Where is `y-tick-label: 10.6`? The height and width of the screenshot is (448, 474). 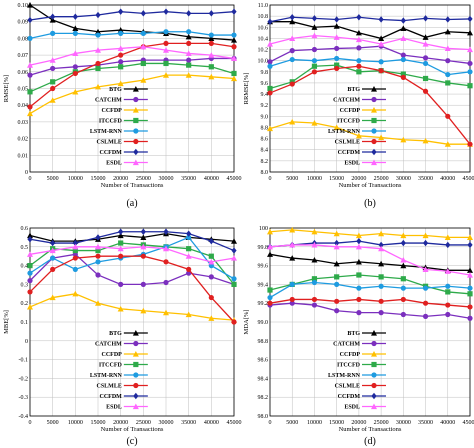
y-tick-label: 10.6 is located at coordinates (263, 28).